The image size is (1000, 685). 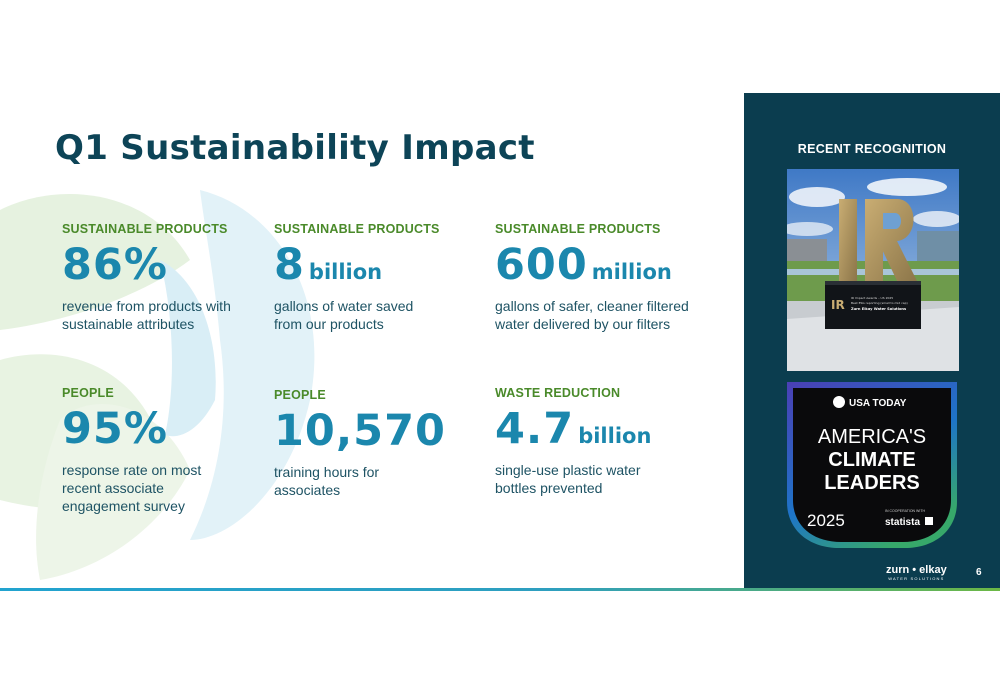 I want to click on stat-description: gallons of water saved from our products, so click(x=344, y=315).